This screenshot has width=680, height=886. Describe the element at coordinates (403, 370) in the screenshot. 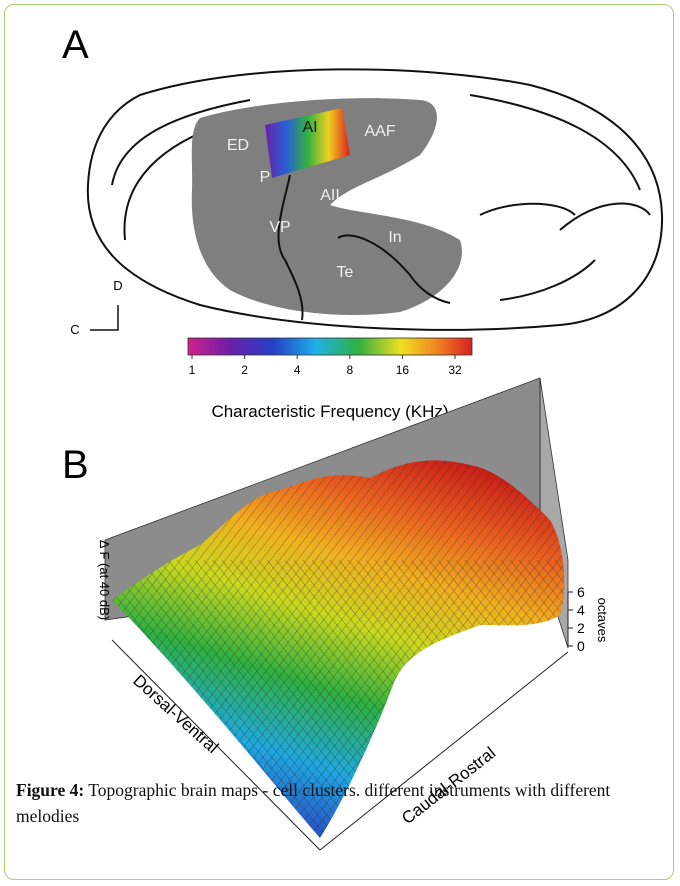

I see `colorbar-tick-label: 16` at that location.